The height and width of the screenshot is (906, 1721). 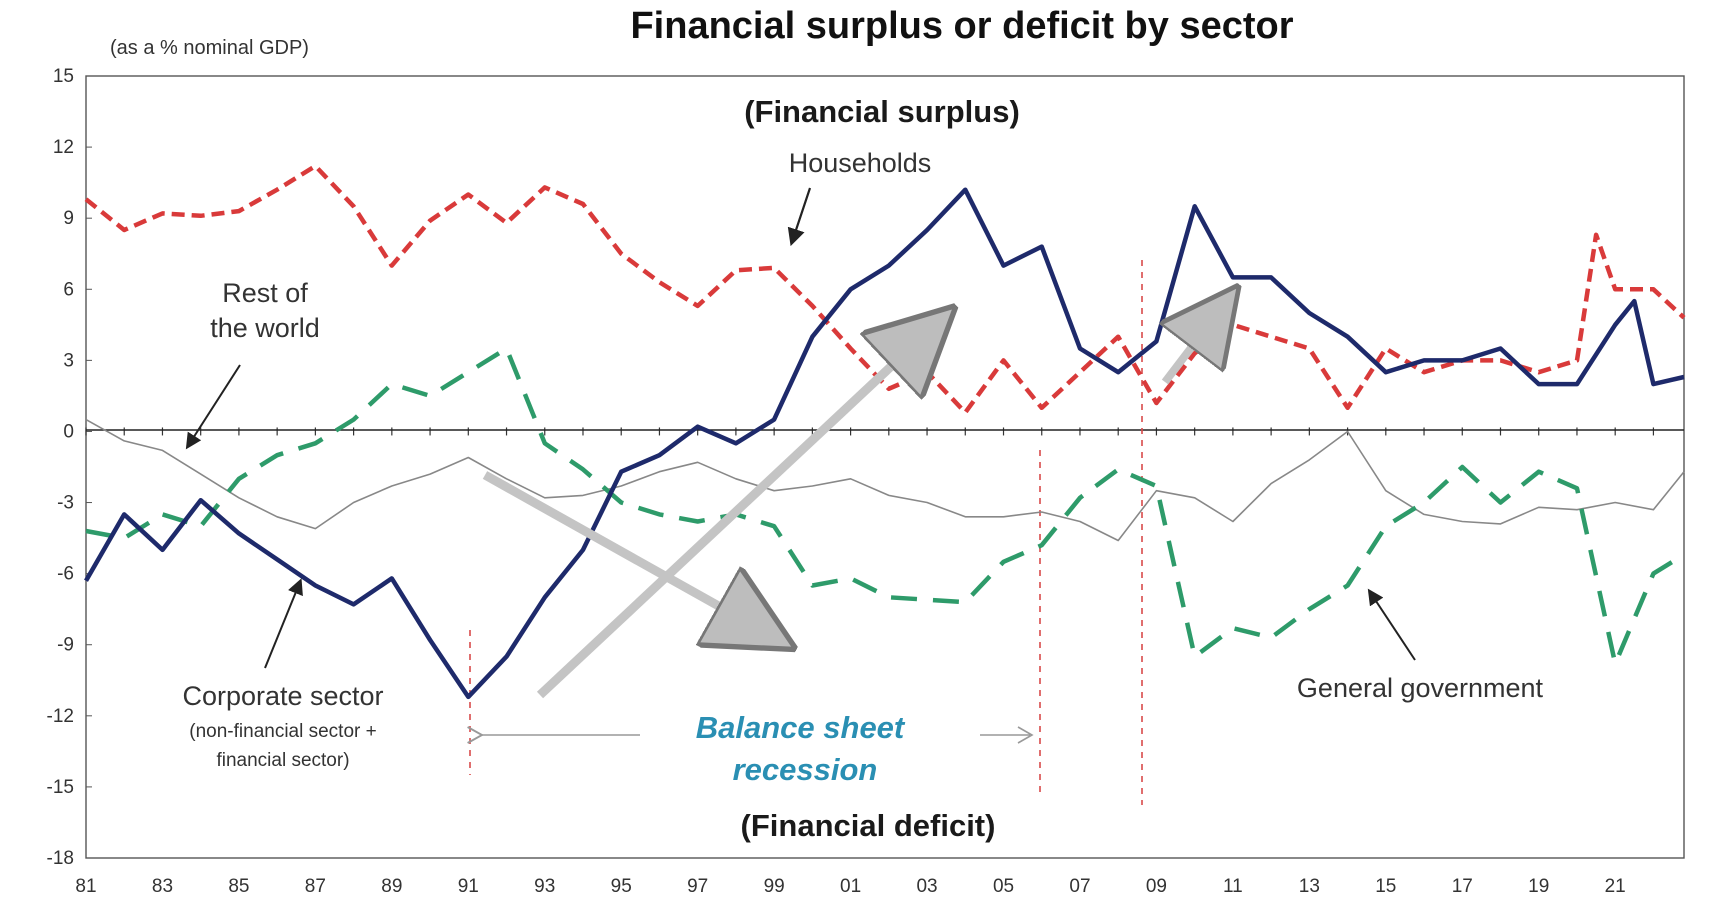 What do you see at coordinates (621, 886) in the screenshot?
I see `x-tick-label: 95` at bounding box center [621, 886].